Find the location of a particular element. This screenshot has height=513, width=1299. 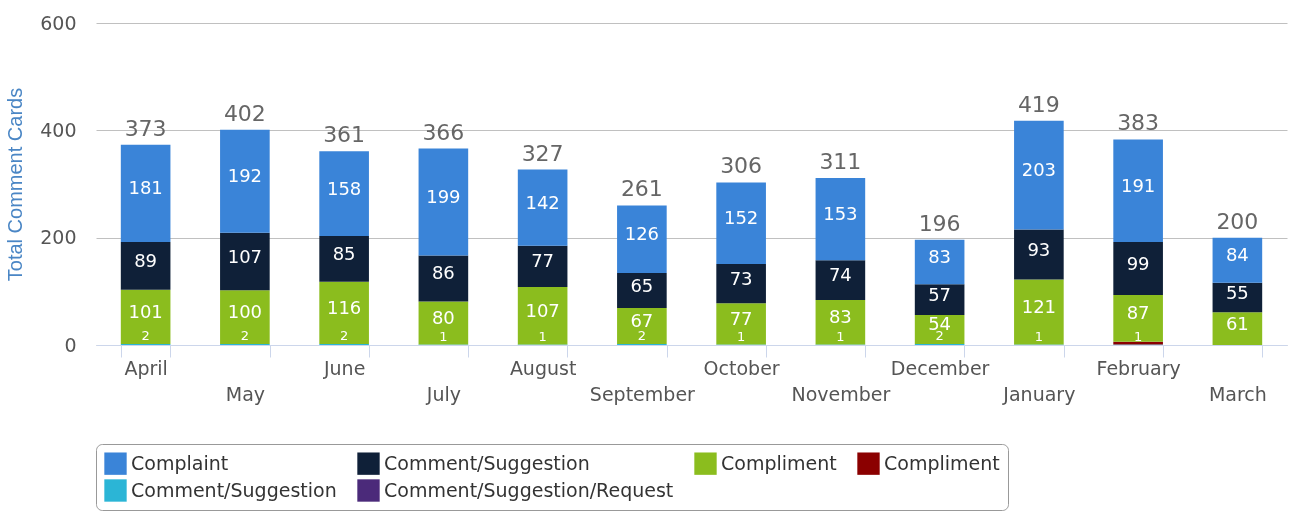

data-label: 192 is located at coordinates (245, 176).